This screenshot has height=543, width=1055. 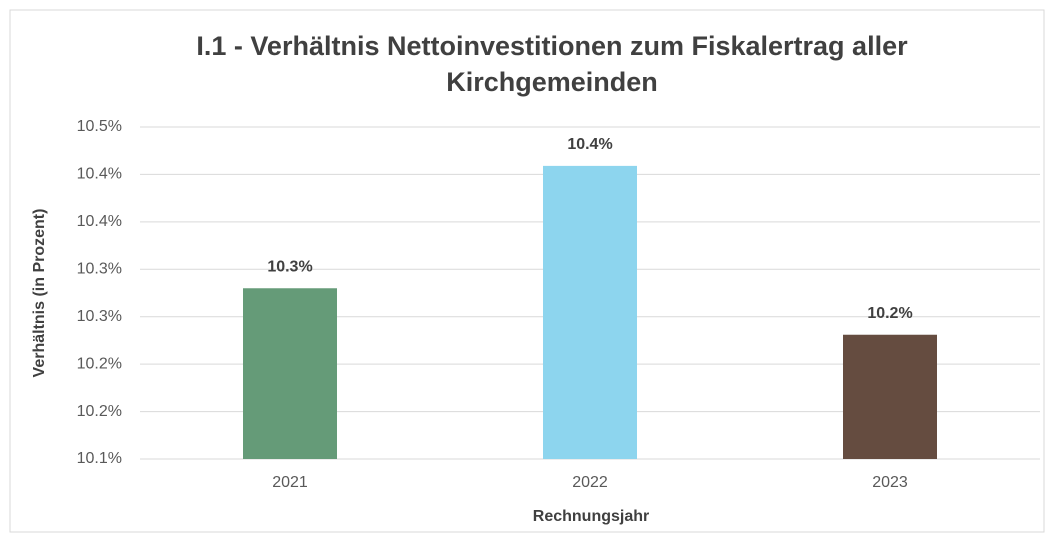 What do you see at coordinates (289, 266) in the screenshot?
I see `data-label: 10.3%` at bounding box center [289, 266].